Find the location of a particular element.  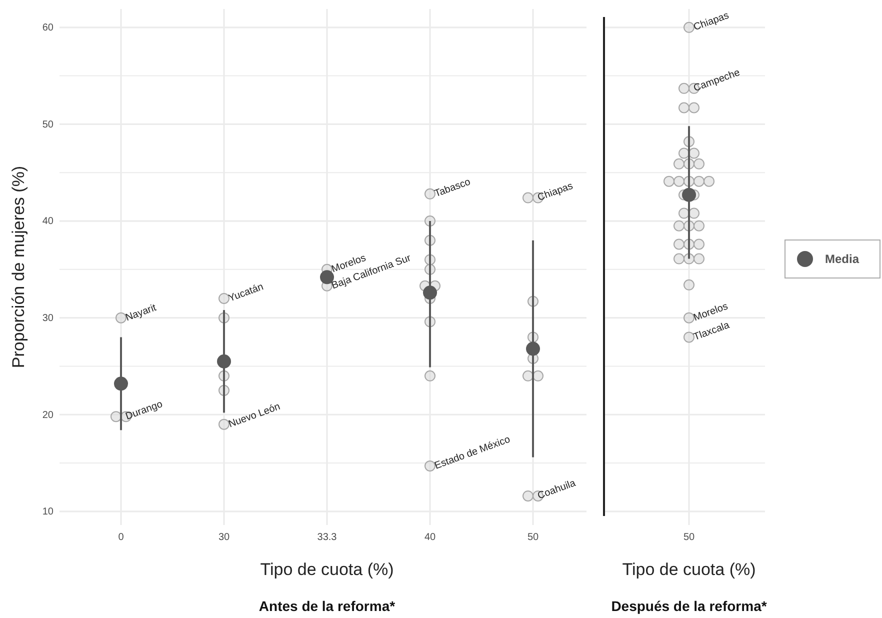

y-tick-label: 40 is located at coordinates (48, 222).